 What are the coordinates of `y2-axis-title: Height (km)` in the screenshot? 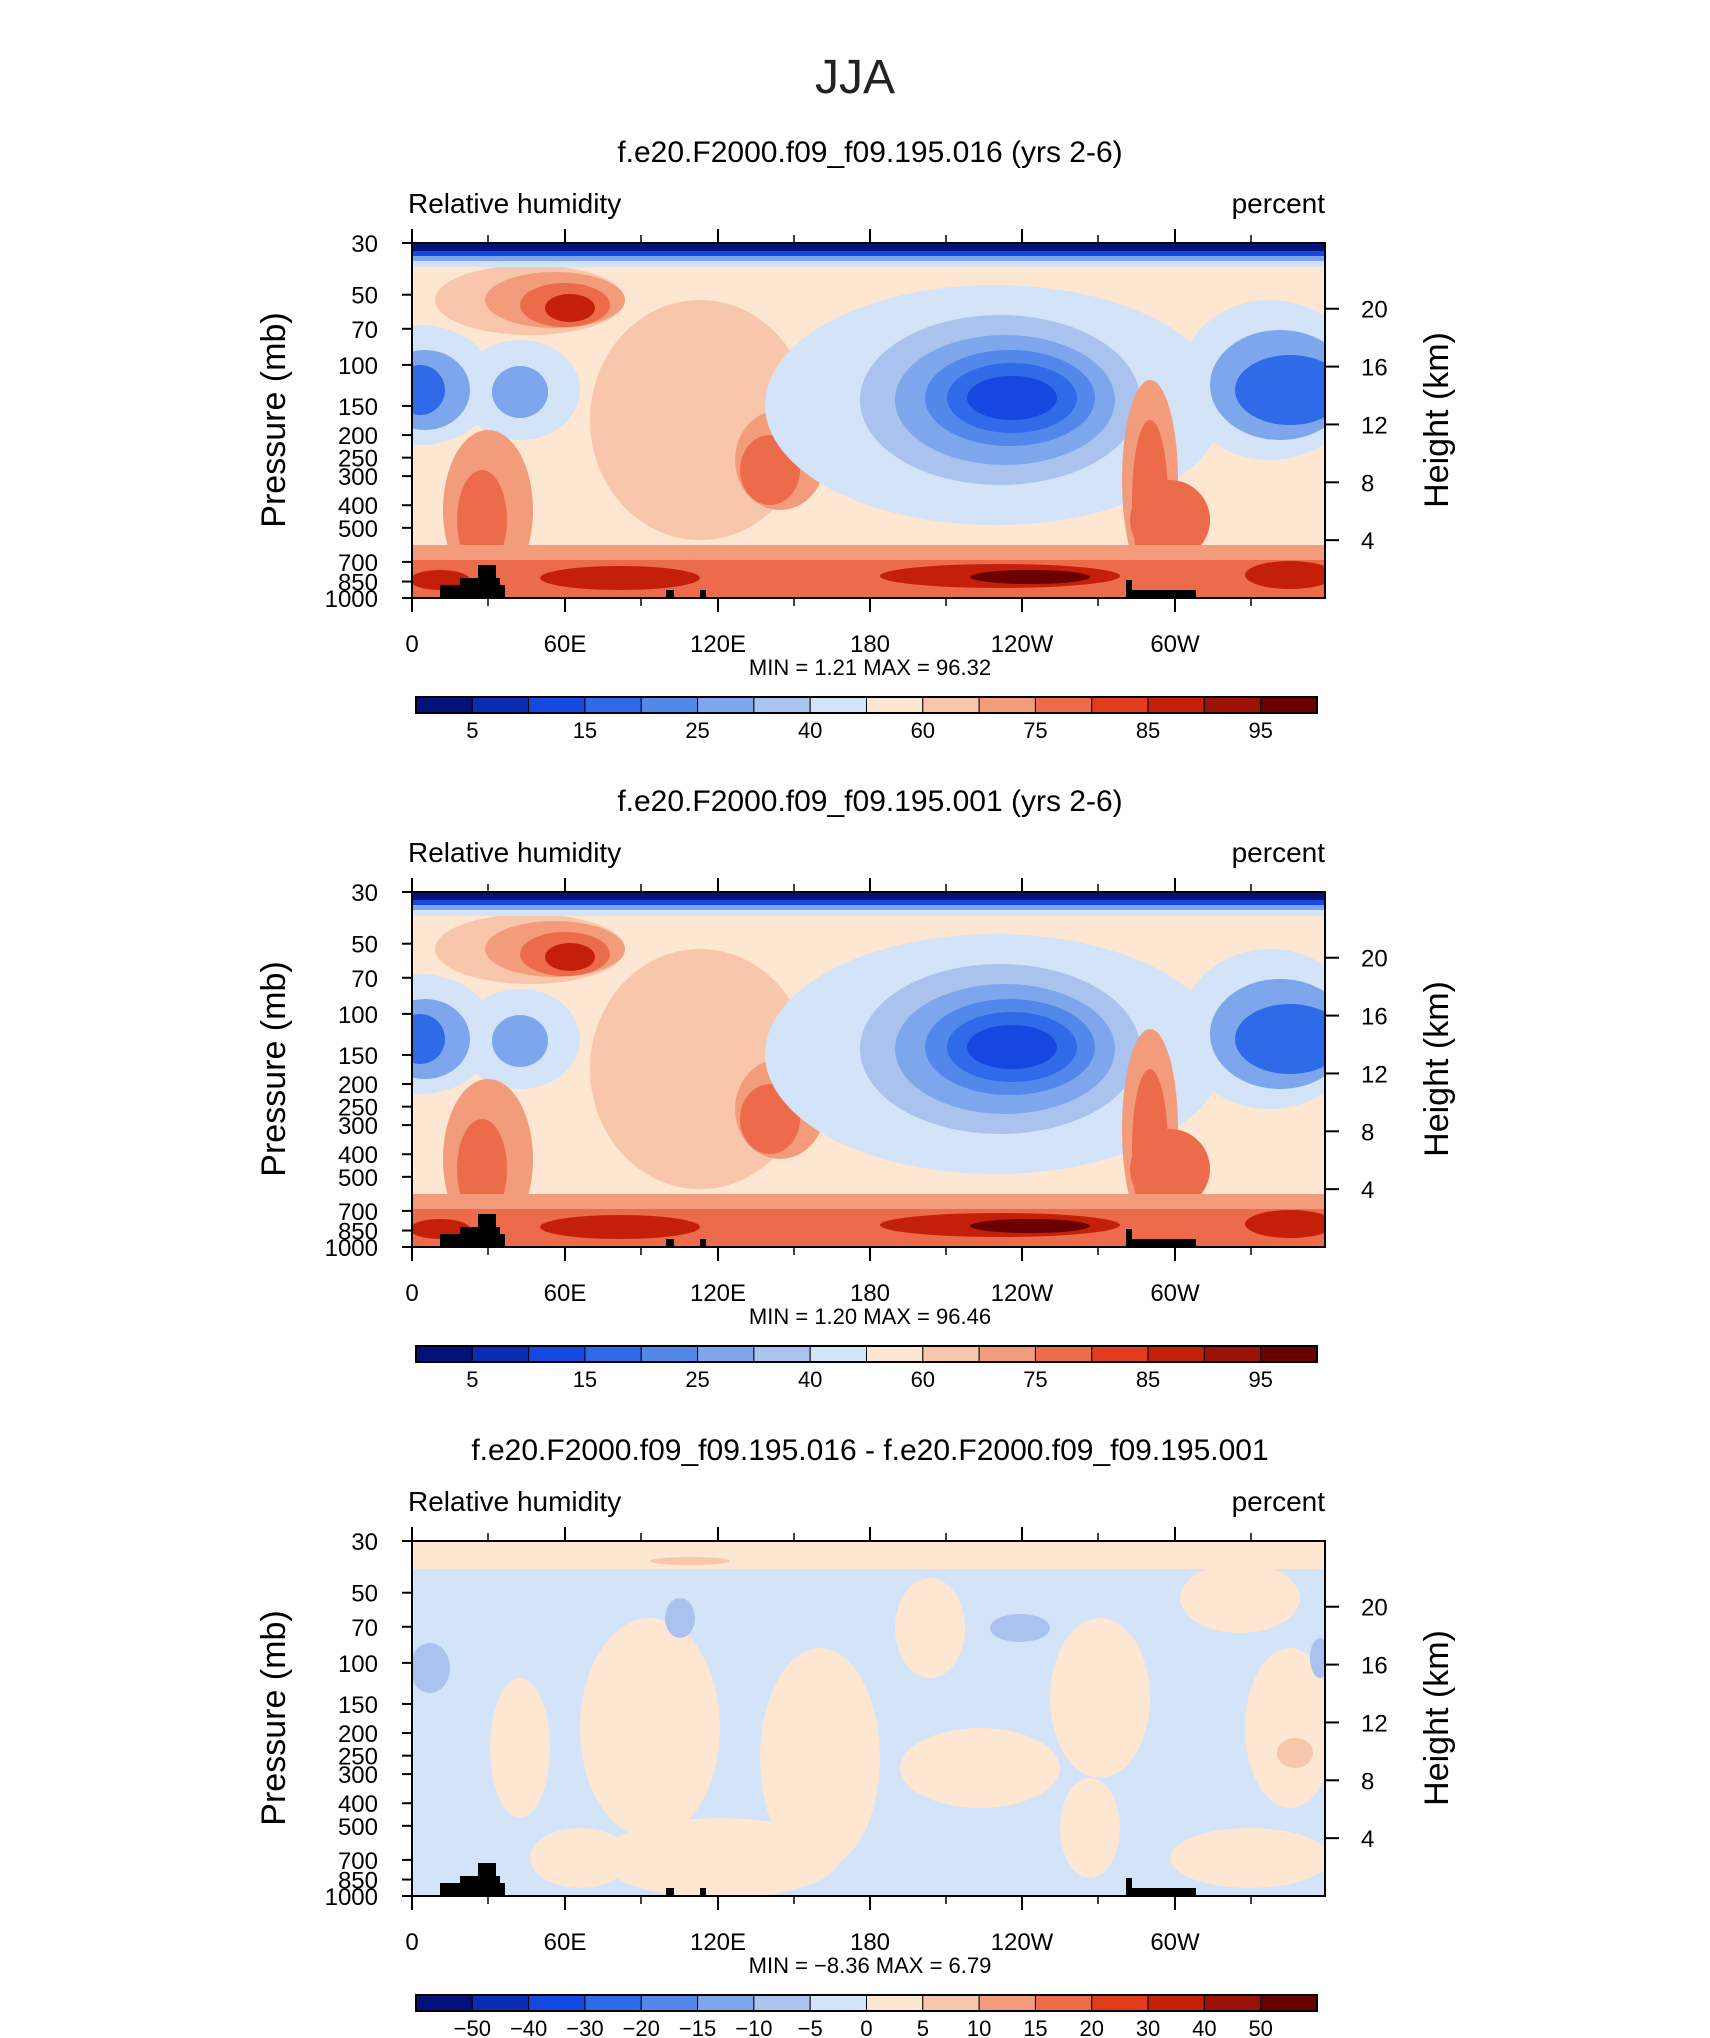 It's located at (1437, 420).